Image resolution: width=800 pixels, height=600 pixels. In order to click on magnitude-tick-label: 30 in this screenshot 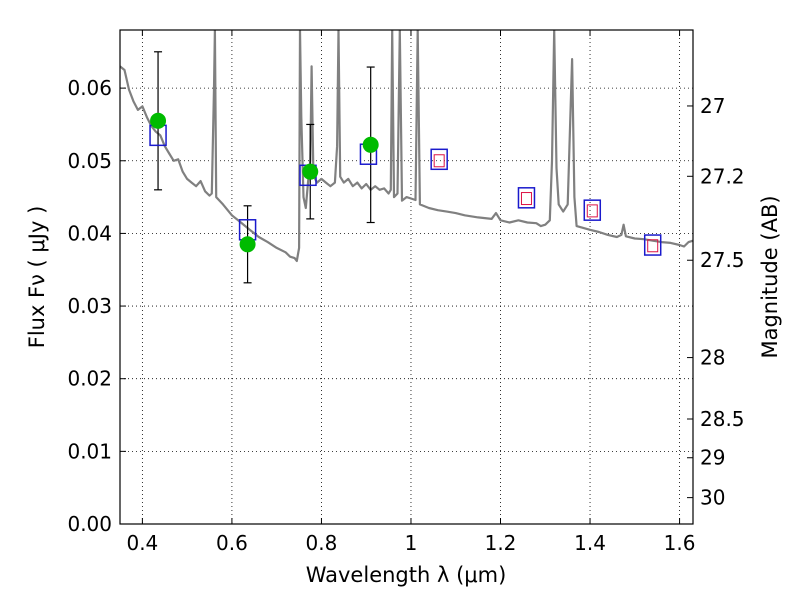, I will do `click(712, 498)`.